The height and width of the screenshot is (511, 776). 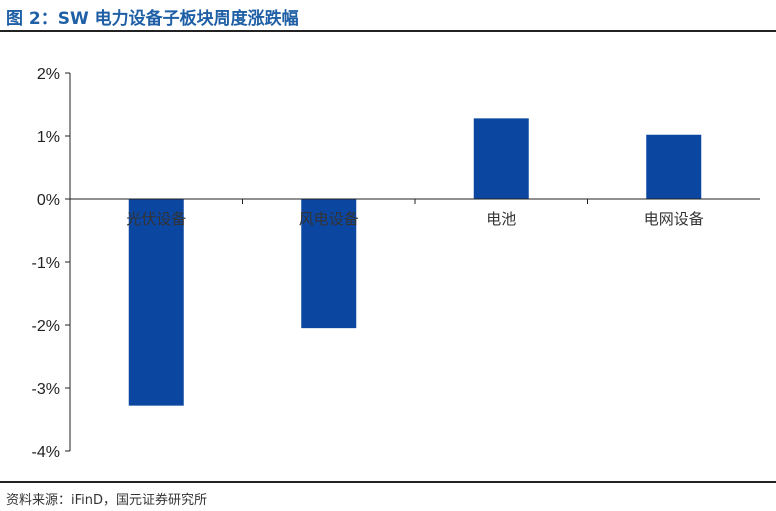 I want to click on x-category-label: 电池, so click(x=501, y=219).